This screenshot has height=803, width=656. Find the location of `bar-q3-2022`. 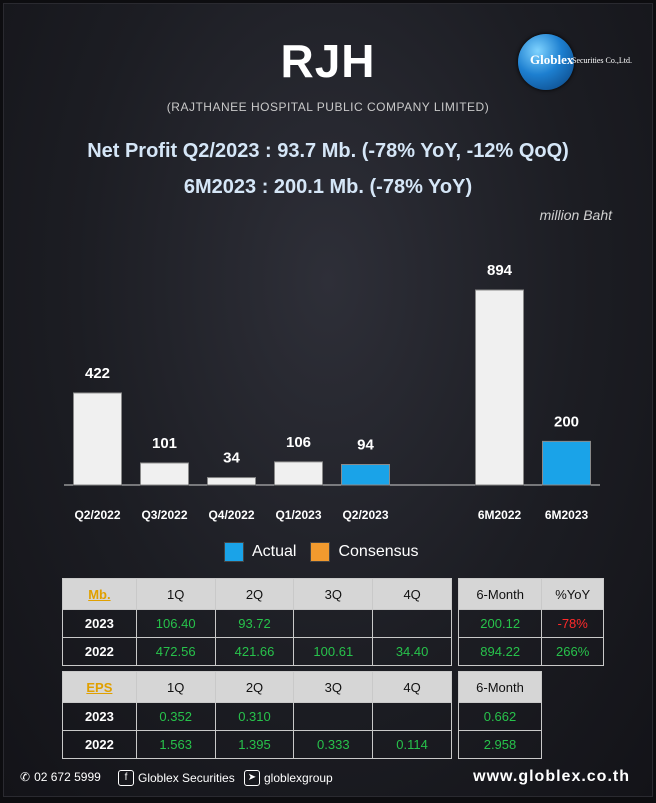

bar-q3-2022 is located at coordinates (164, 474).